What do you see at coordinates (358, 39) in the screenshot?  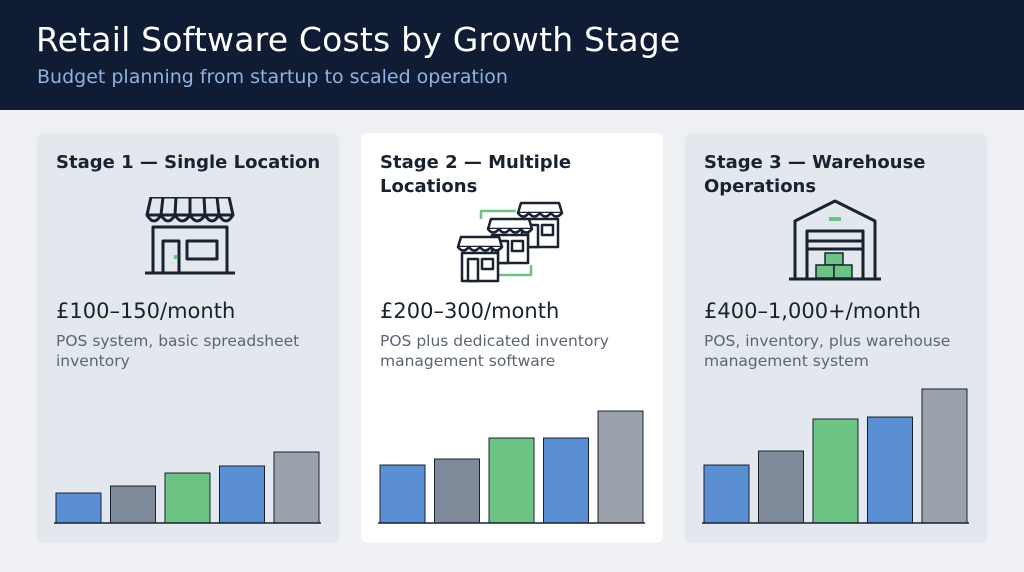 I see `page-title: Retail Software Costs by Growth Stage` at bounding box center [358, 39].